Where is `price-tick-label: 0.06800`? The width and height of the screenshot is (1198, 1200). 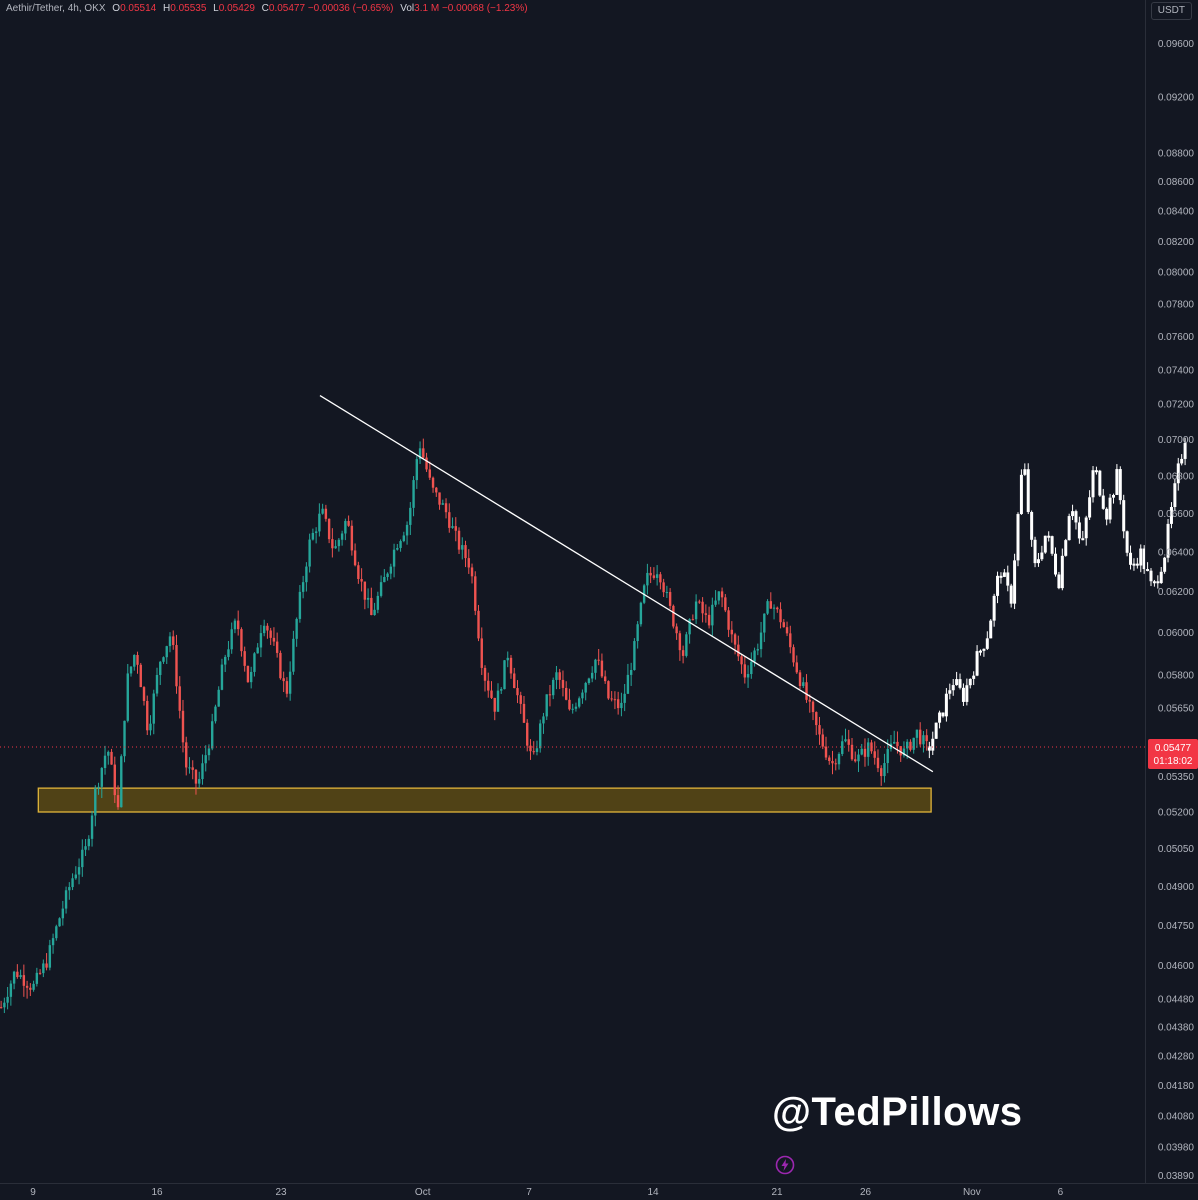 price-tick-label: 0.06800 is located at coordinates (1176, 476).